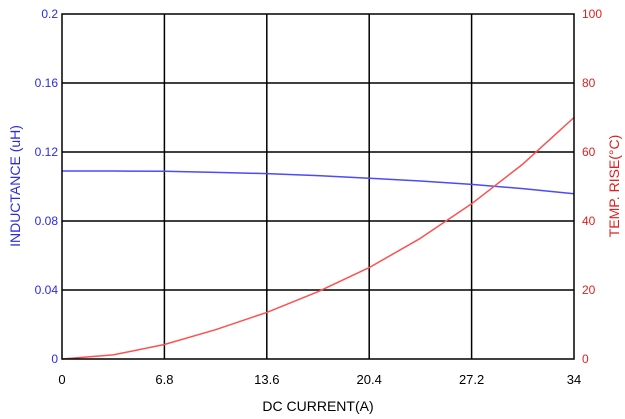 The image size is (625, 419). What do you see at coordinates (47, 152) in the screenshot?
I see `left-y-tick-label: 0.12` at bounding box center [47, 152].